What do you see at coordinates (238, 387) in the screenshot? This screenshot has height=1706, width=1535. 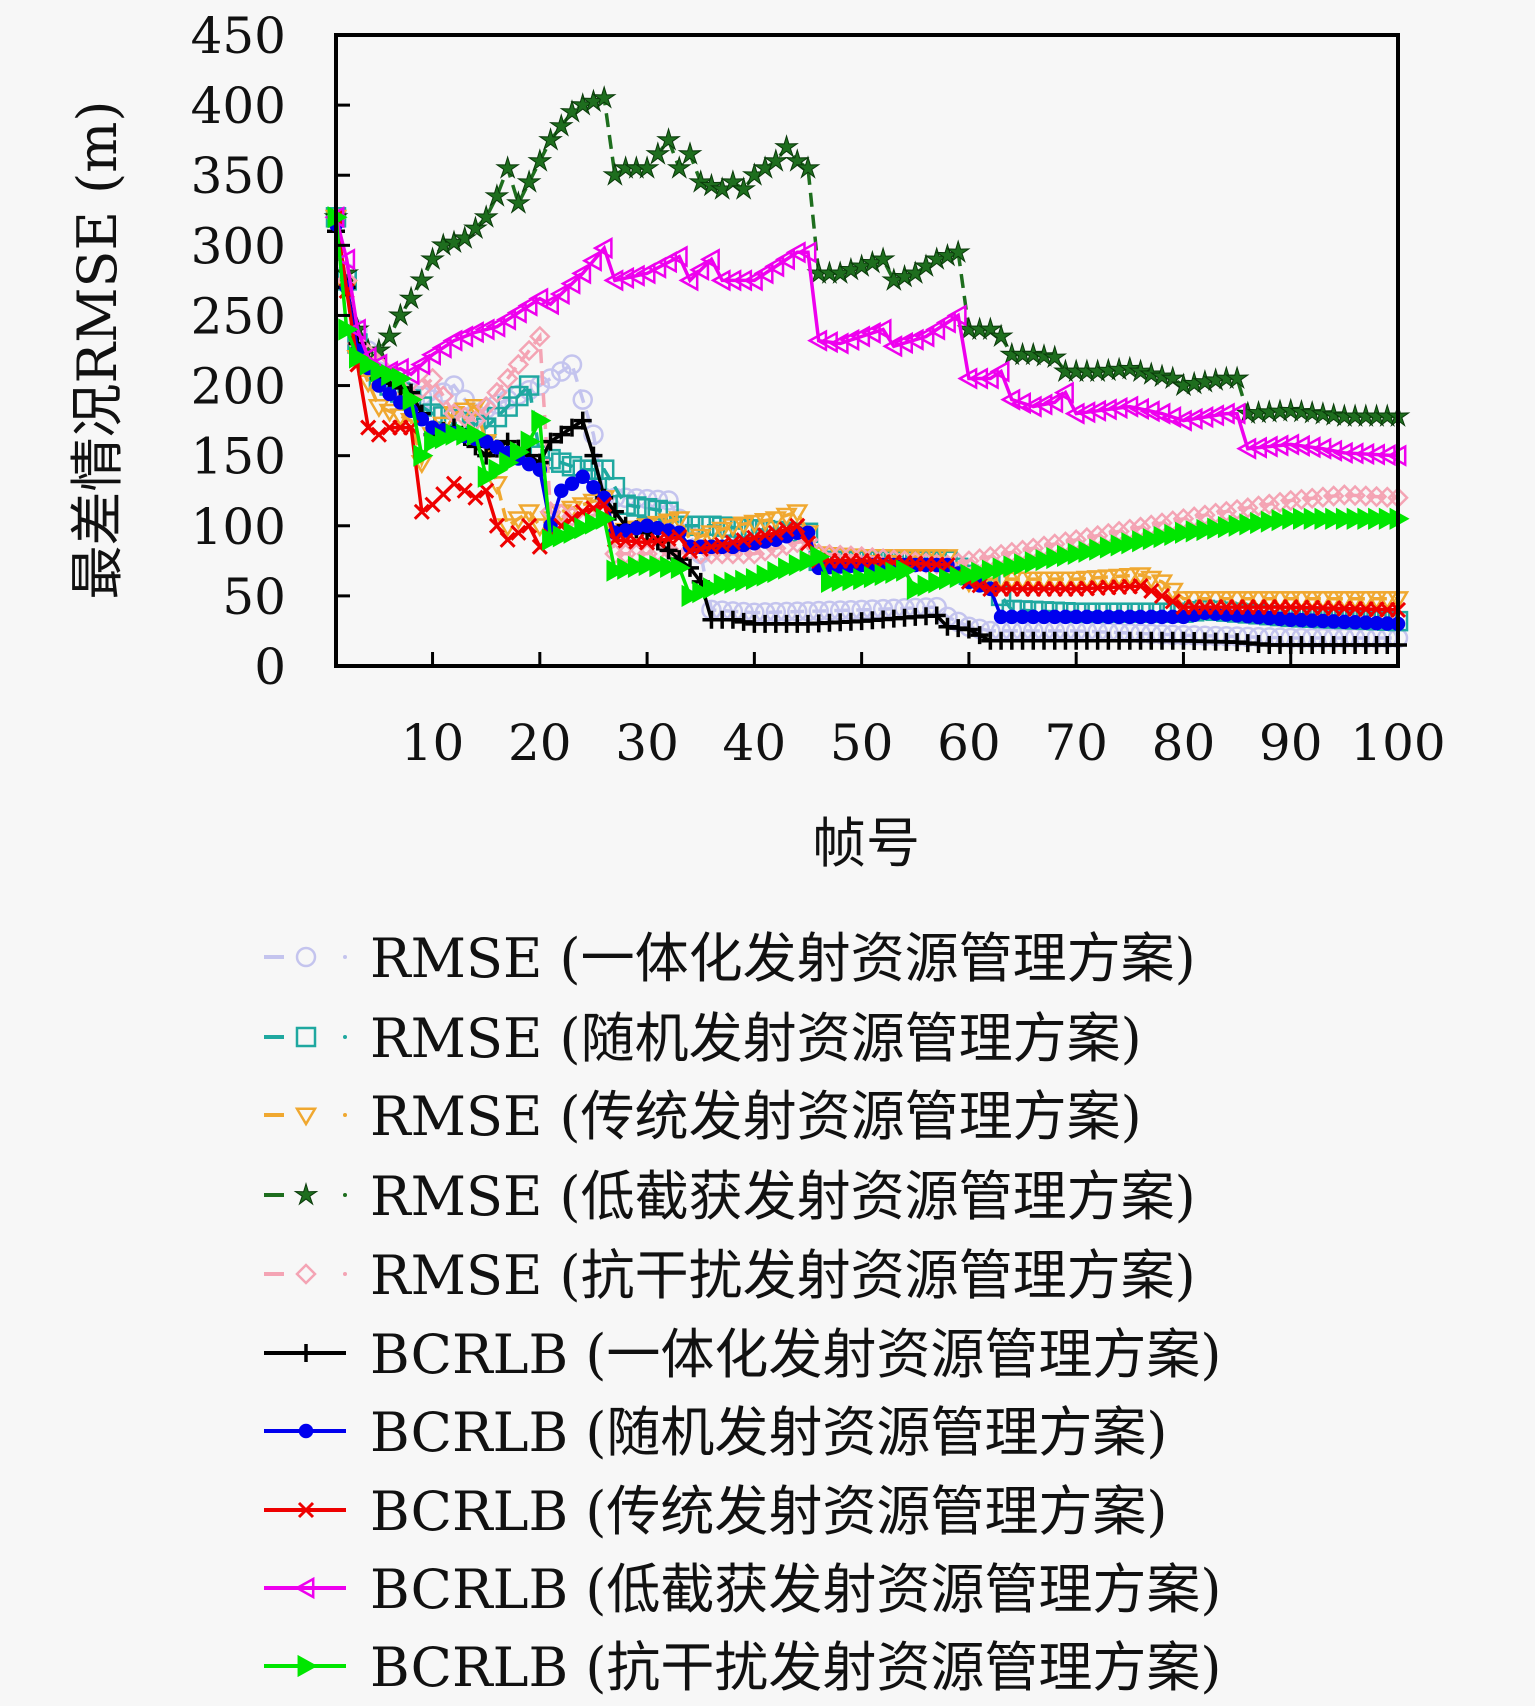 I see `y-tick-label: 200` at bounding box center [238, 387].